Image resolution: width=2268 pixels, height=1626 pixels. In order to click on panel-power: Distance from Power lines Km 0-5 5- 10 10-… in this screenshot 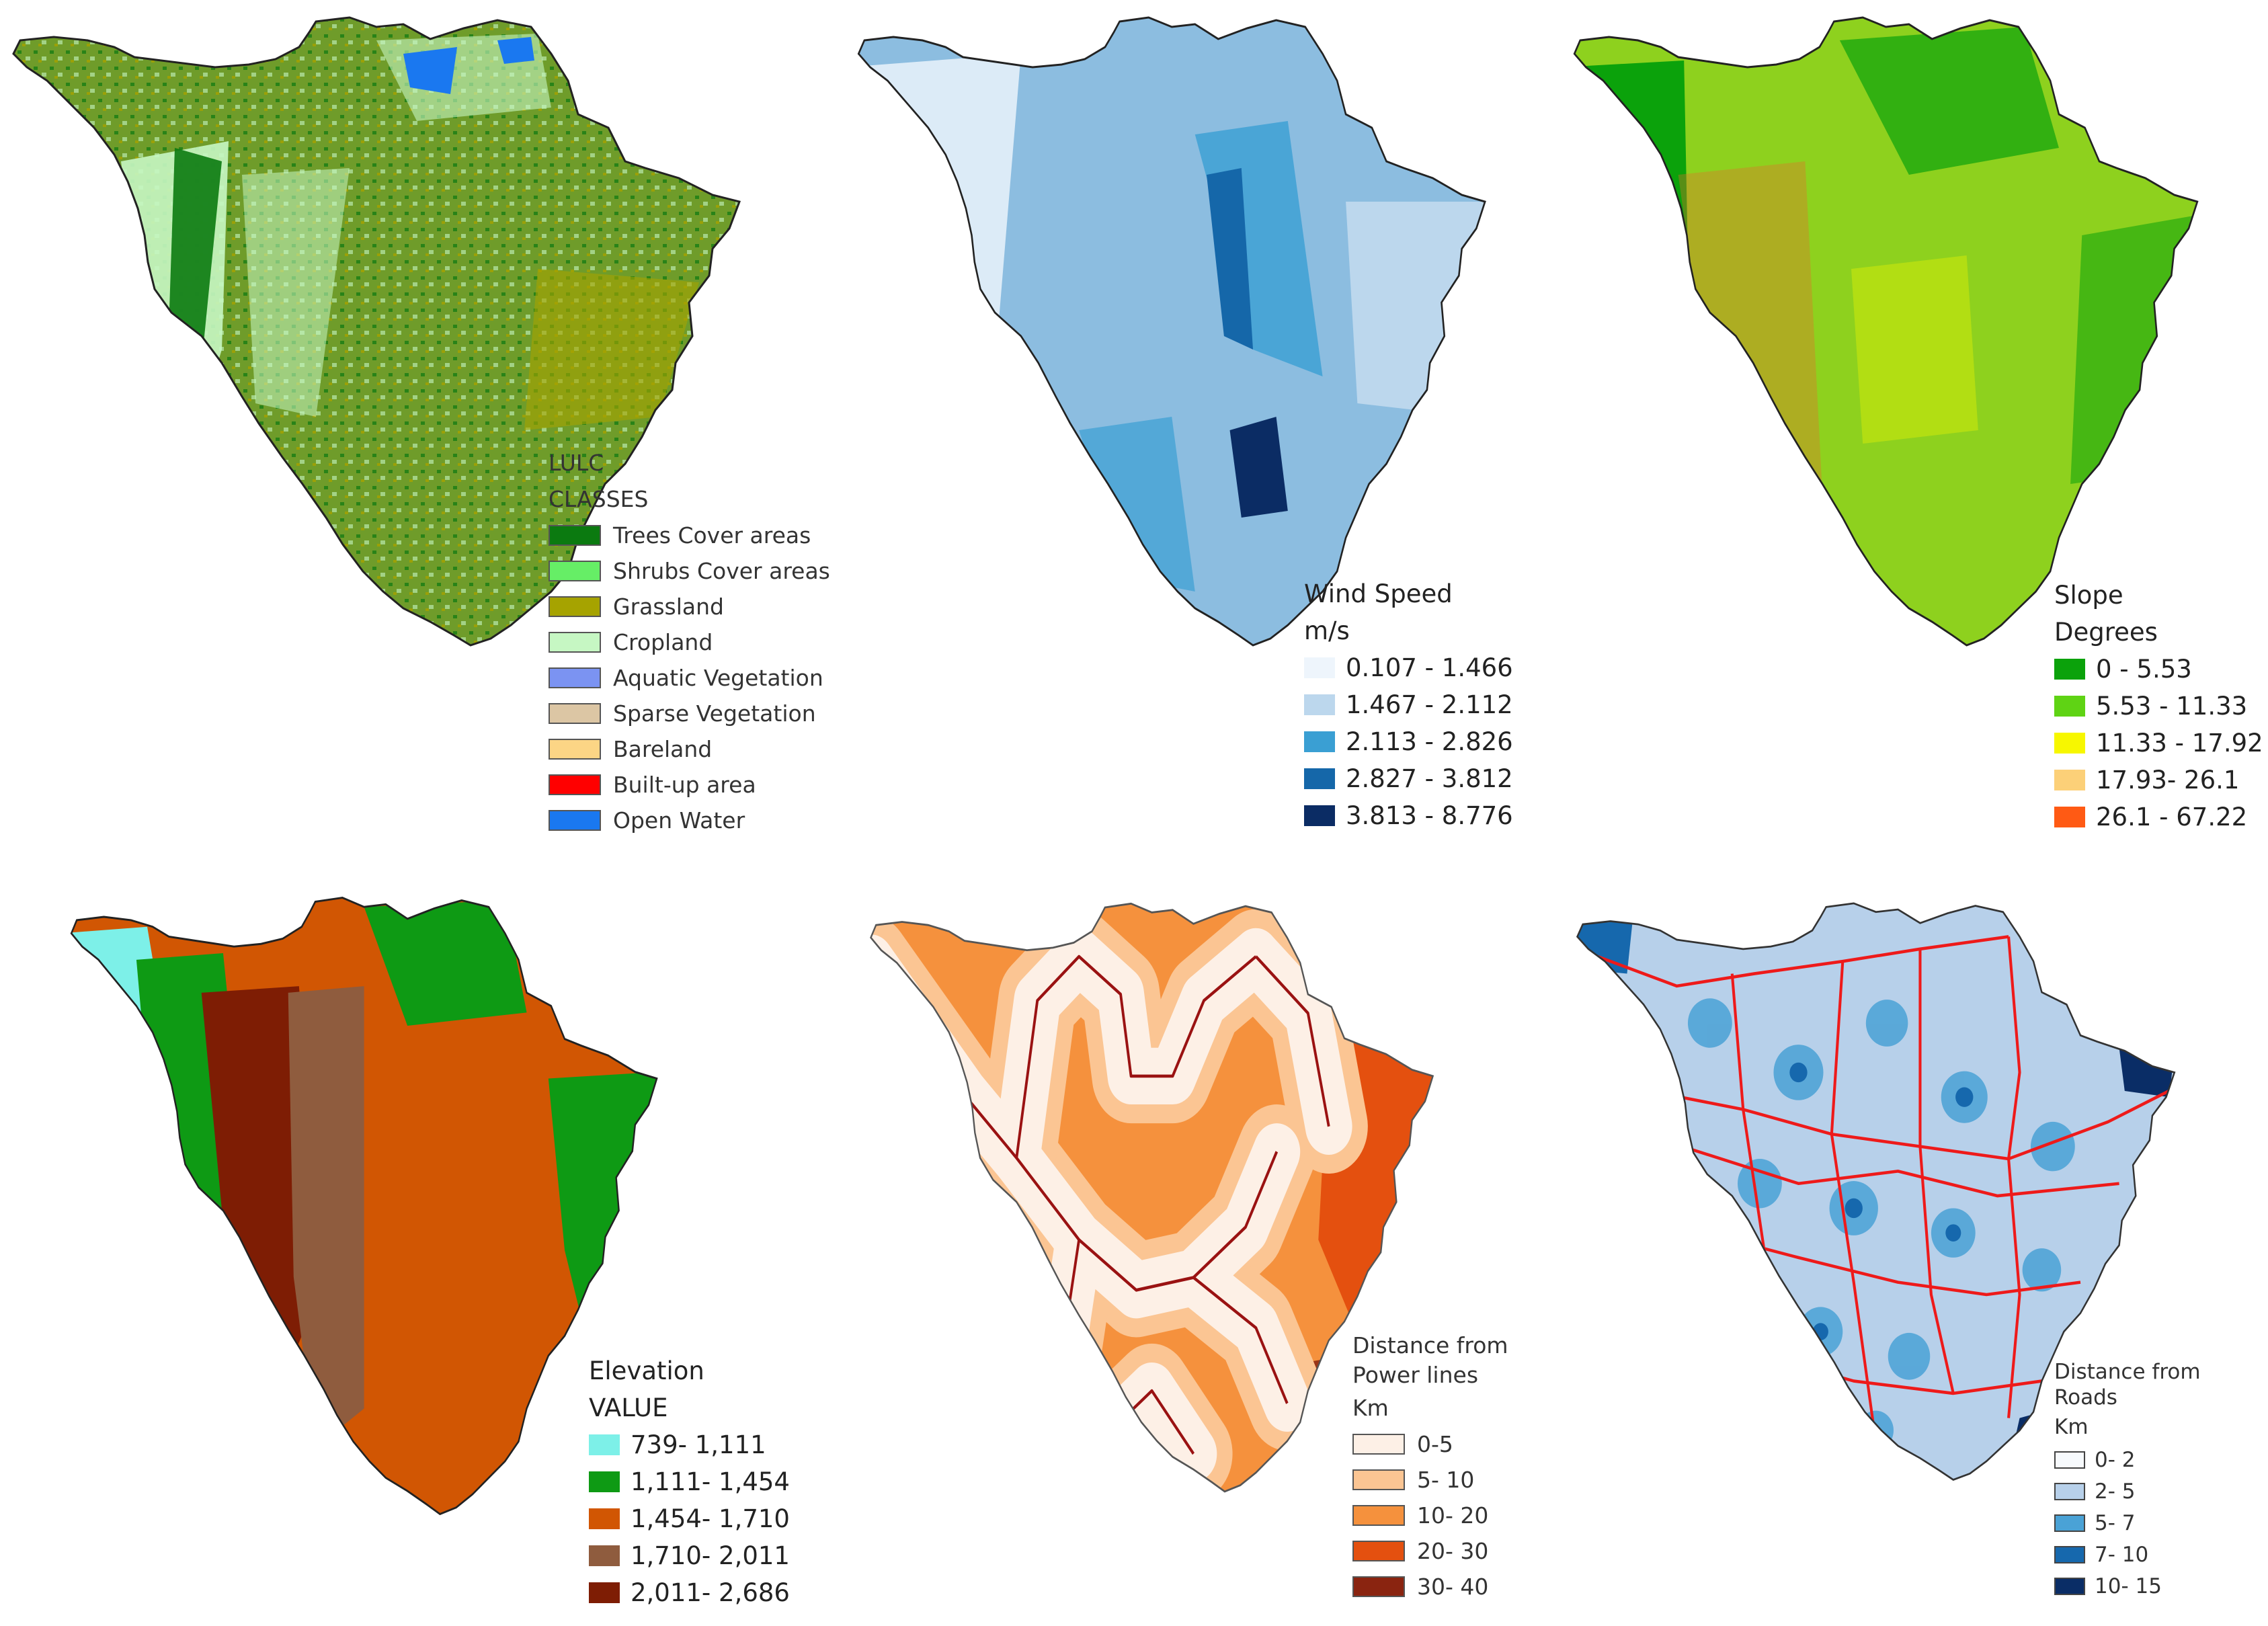, I will do `click(1193, 1250)`.